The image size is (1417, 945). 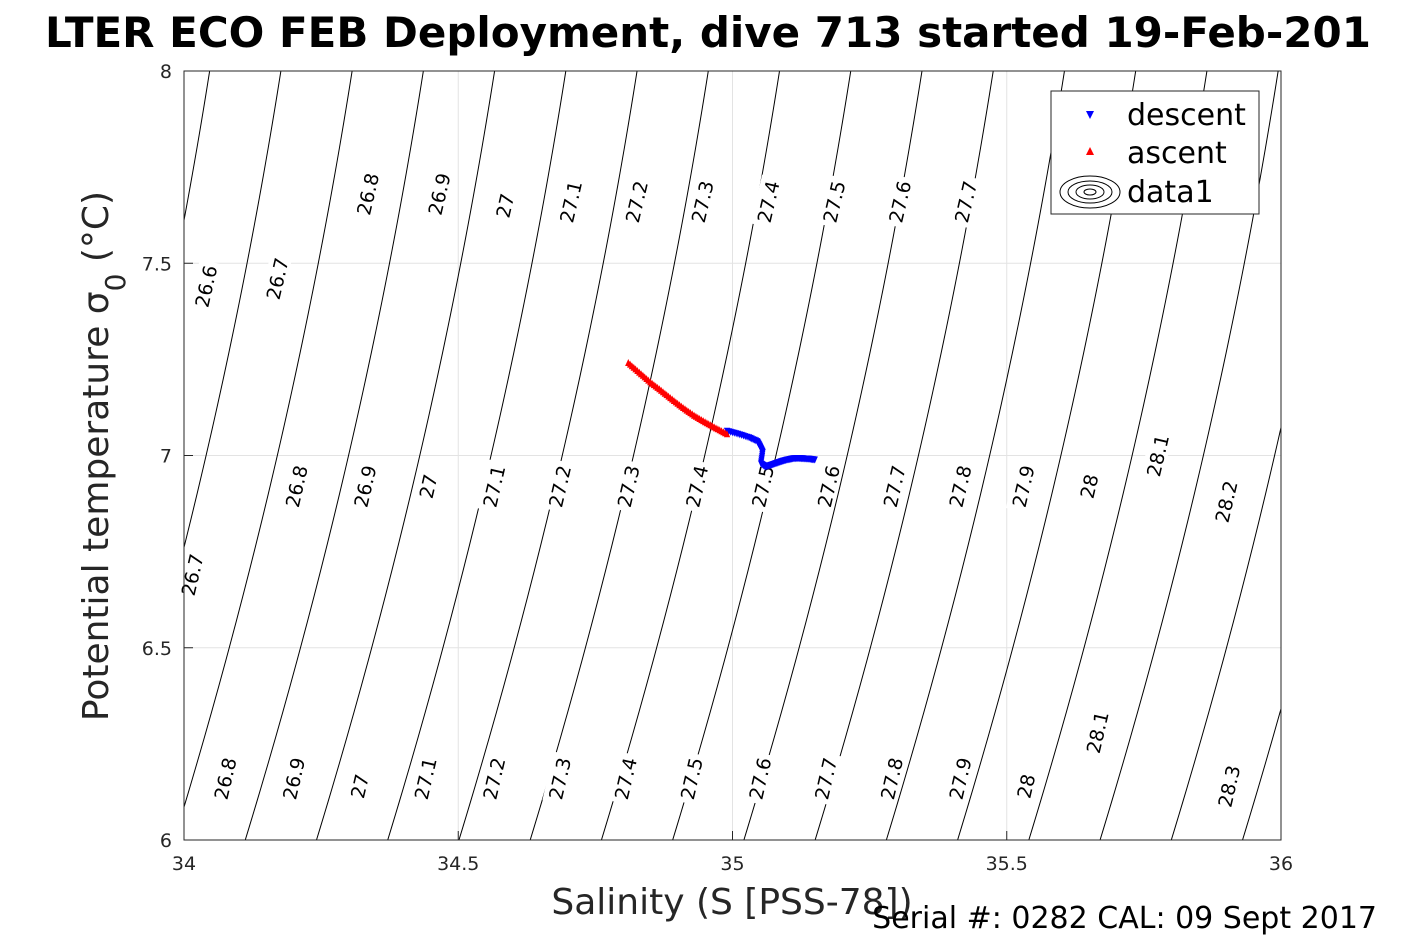 I want to click on contour-label: 28, so click(x=1090, y=486).